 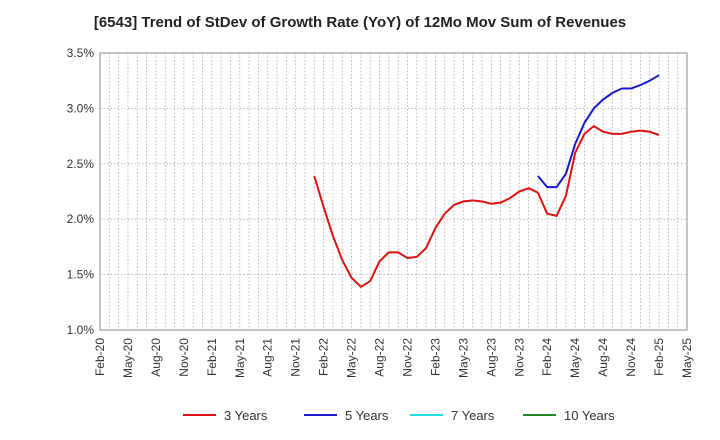 What do you see at coordinates (435, 357) in the screenshot?
I see `x-tick-label: Feb-23` at bounding box center [435, 357].